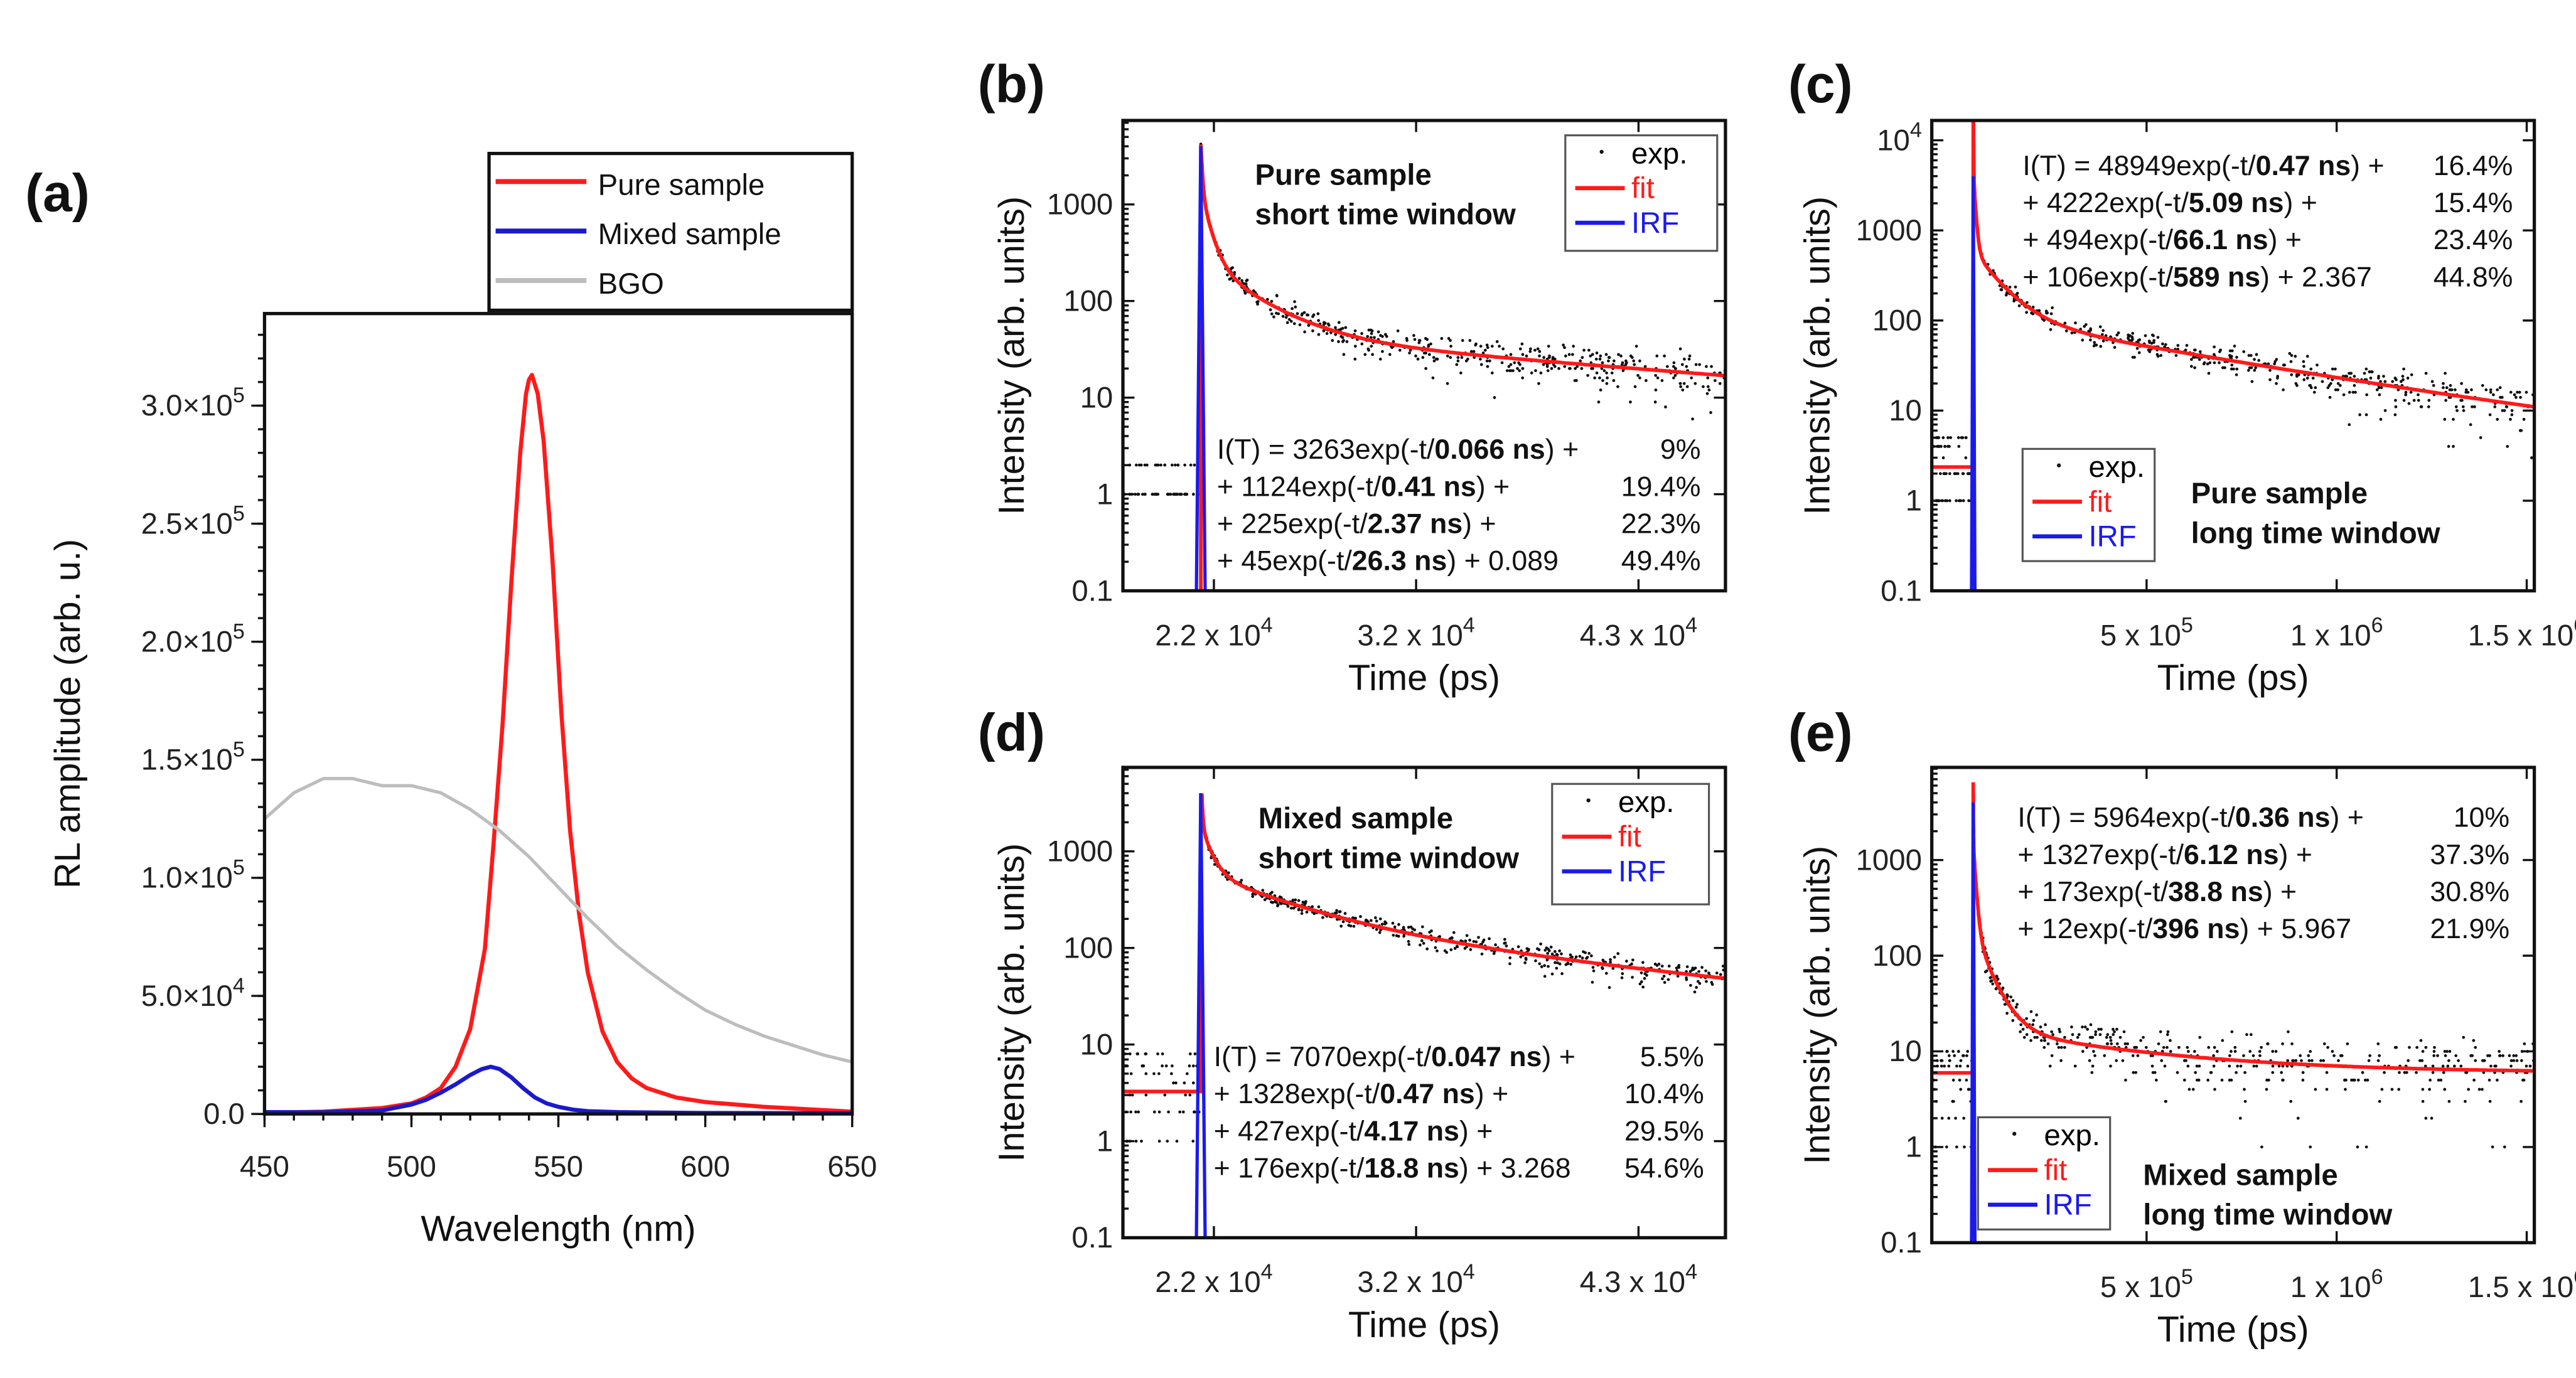 The height and width of the screenshot is (1378, 2576). What do you see at coordinates (187, 760) in the screenshot?
I see `tick-mantissa: 1.5×10` at bounding box center [187, 760].